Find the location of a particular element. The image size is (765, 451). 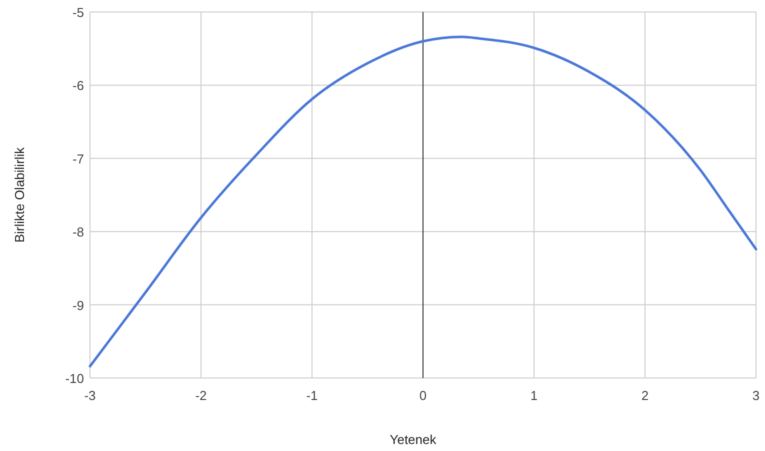

x-tick-label: 2 is located at coordinates (645, 395).